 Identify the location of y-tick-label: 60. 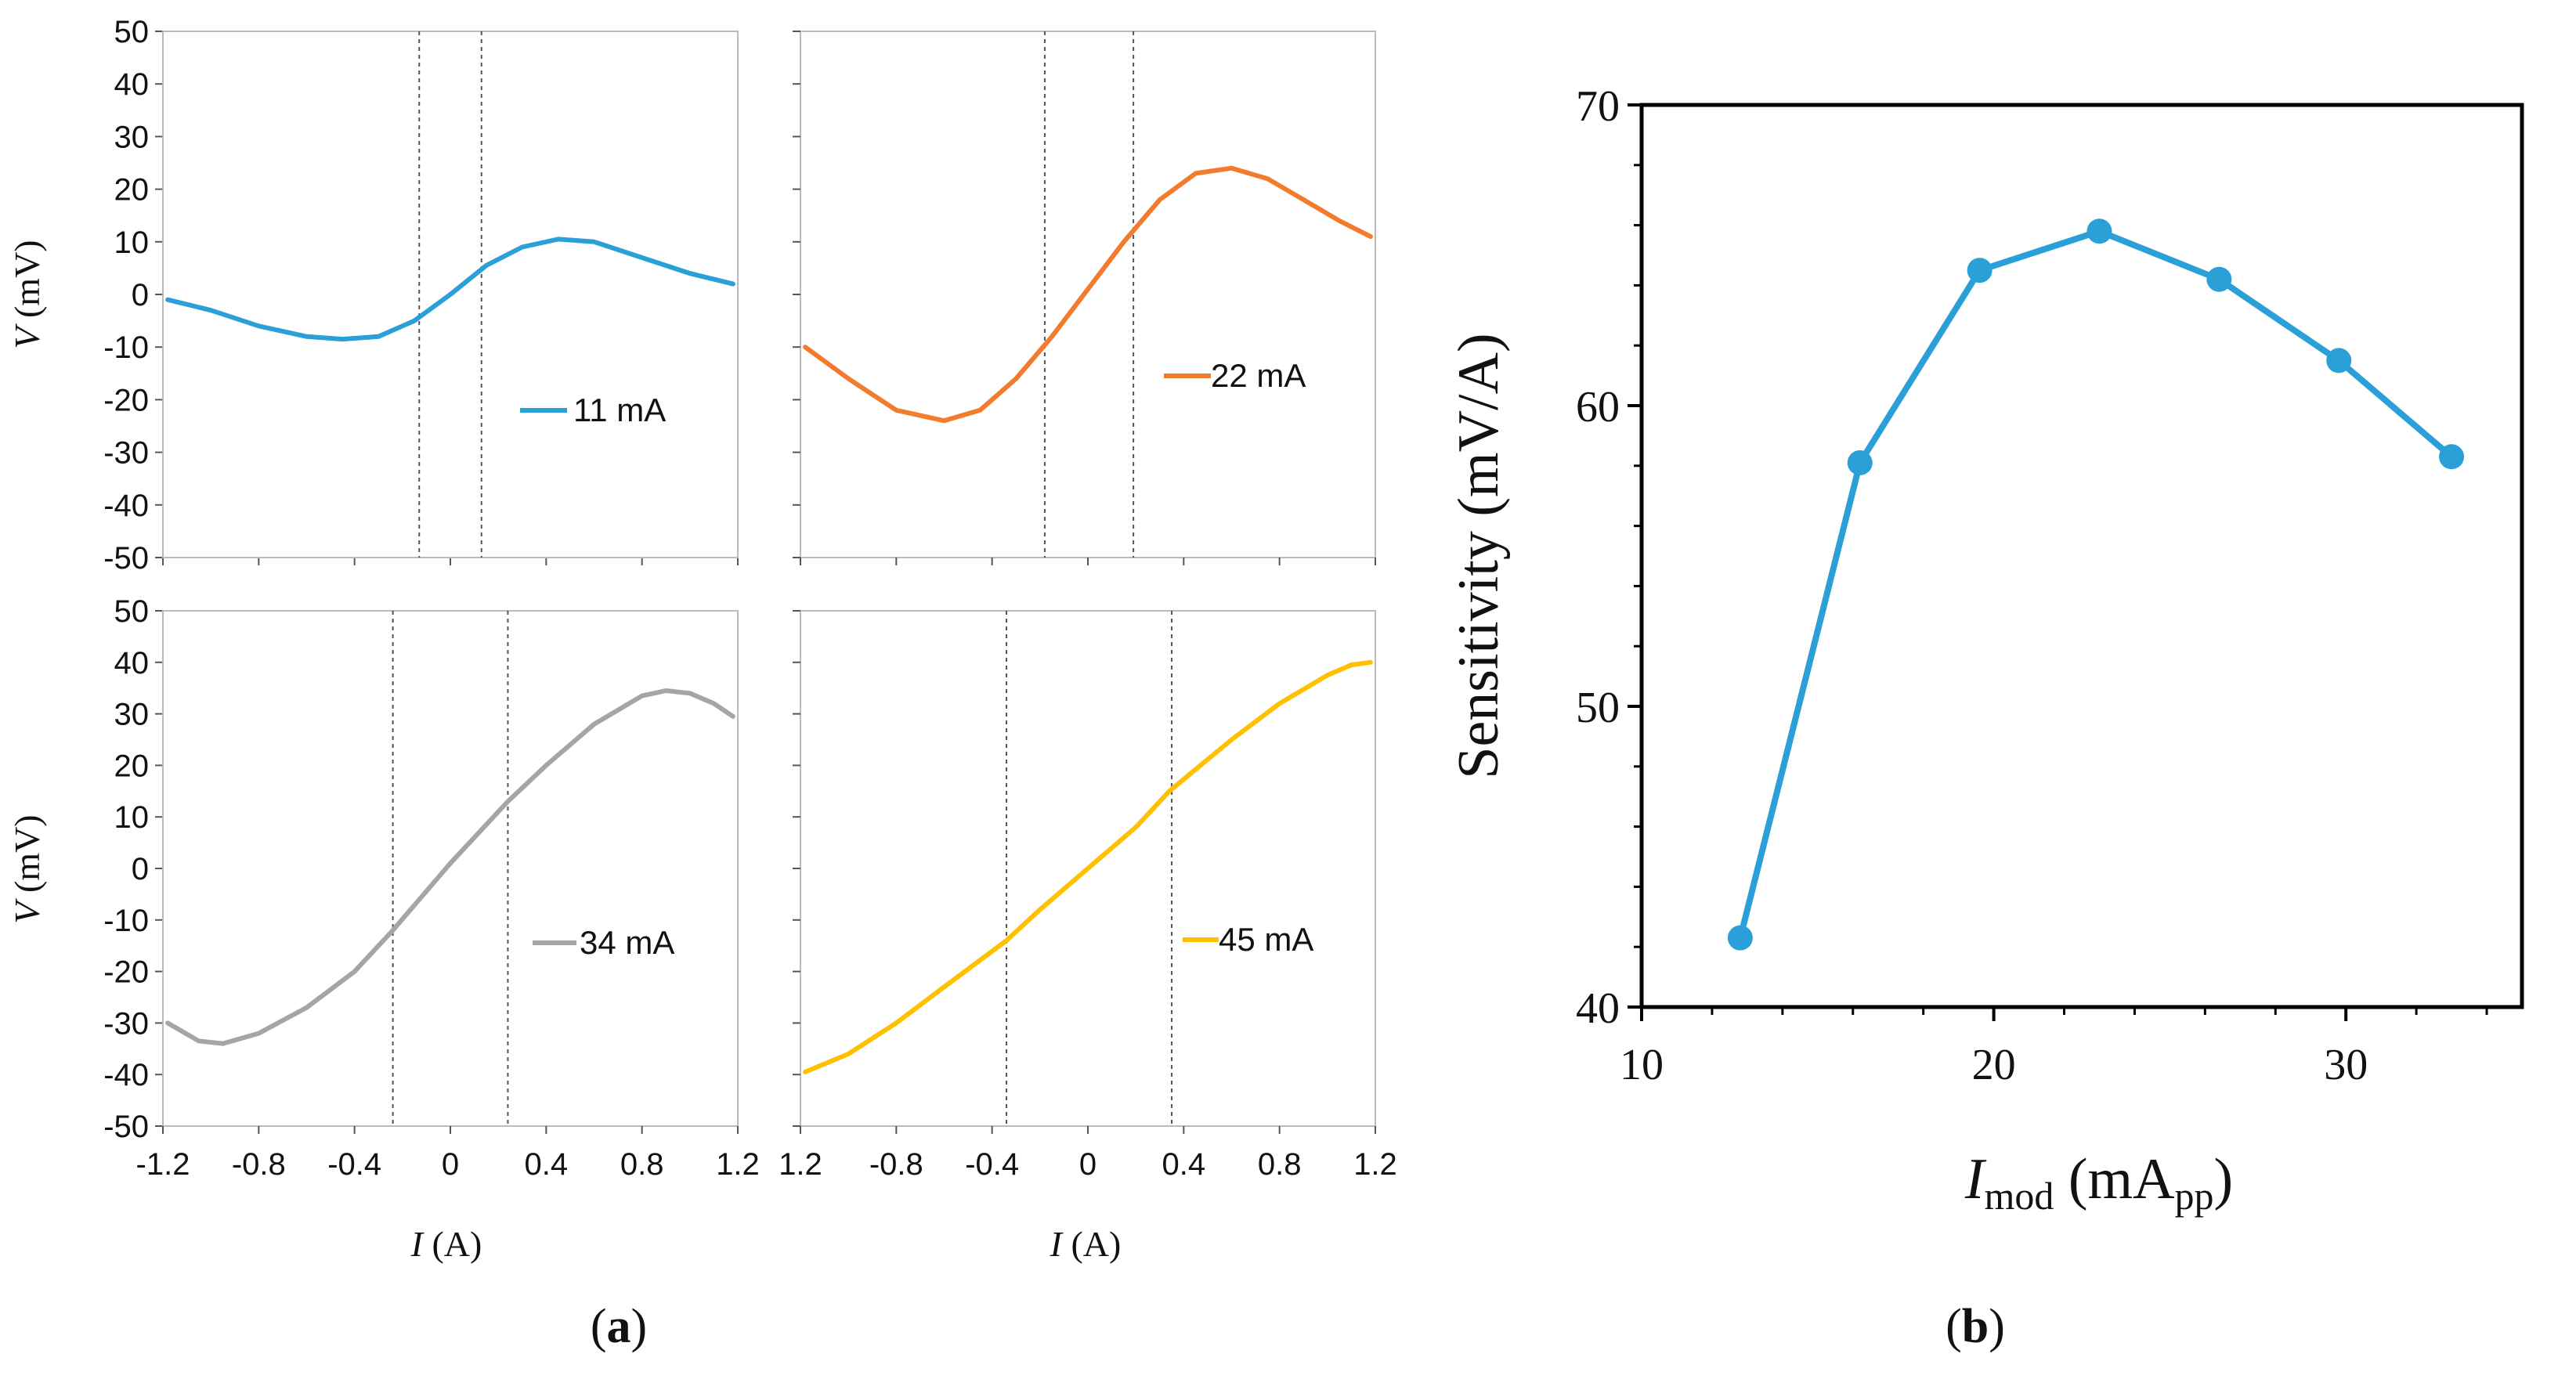
(1598, 407).